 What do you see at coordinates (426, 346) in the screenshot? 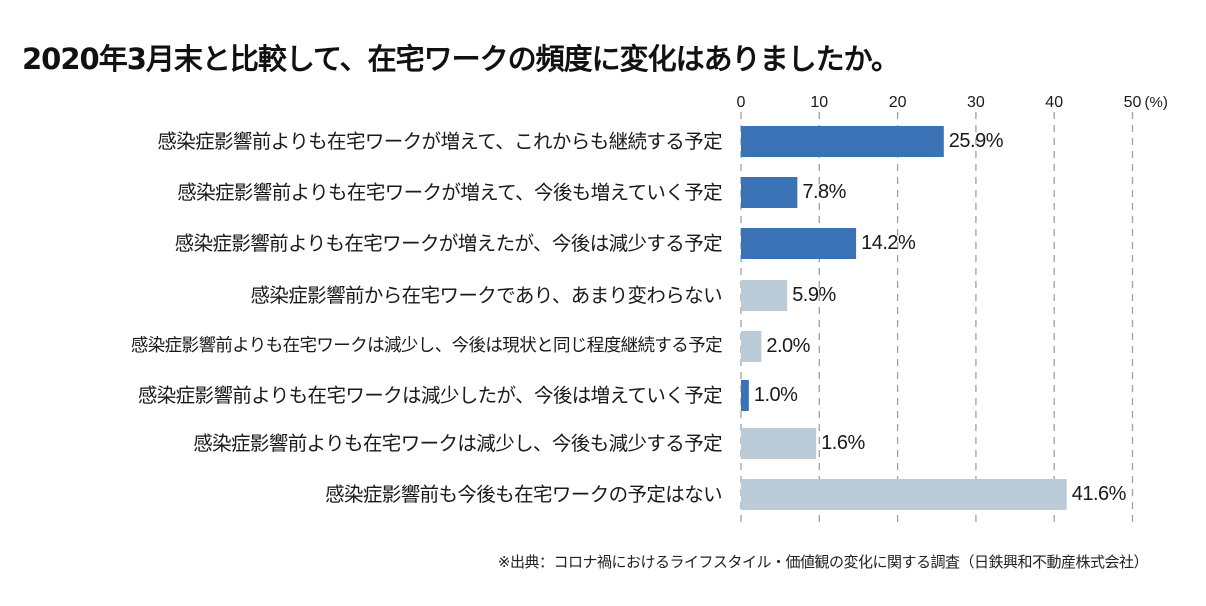
I see `category-label: 感染症影響前よりも在宅ワークは減少し、今後は現状と同じ程度継続する予定` at bounding box center [426, 346].